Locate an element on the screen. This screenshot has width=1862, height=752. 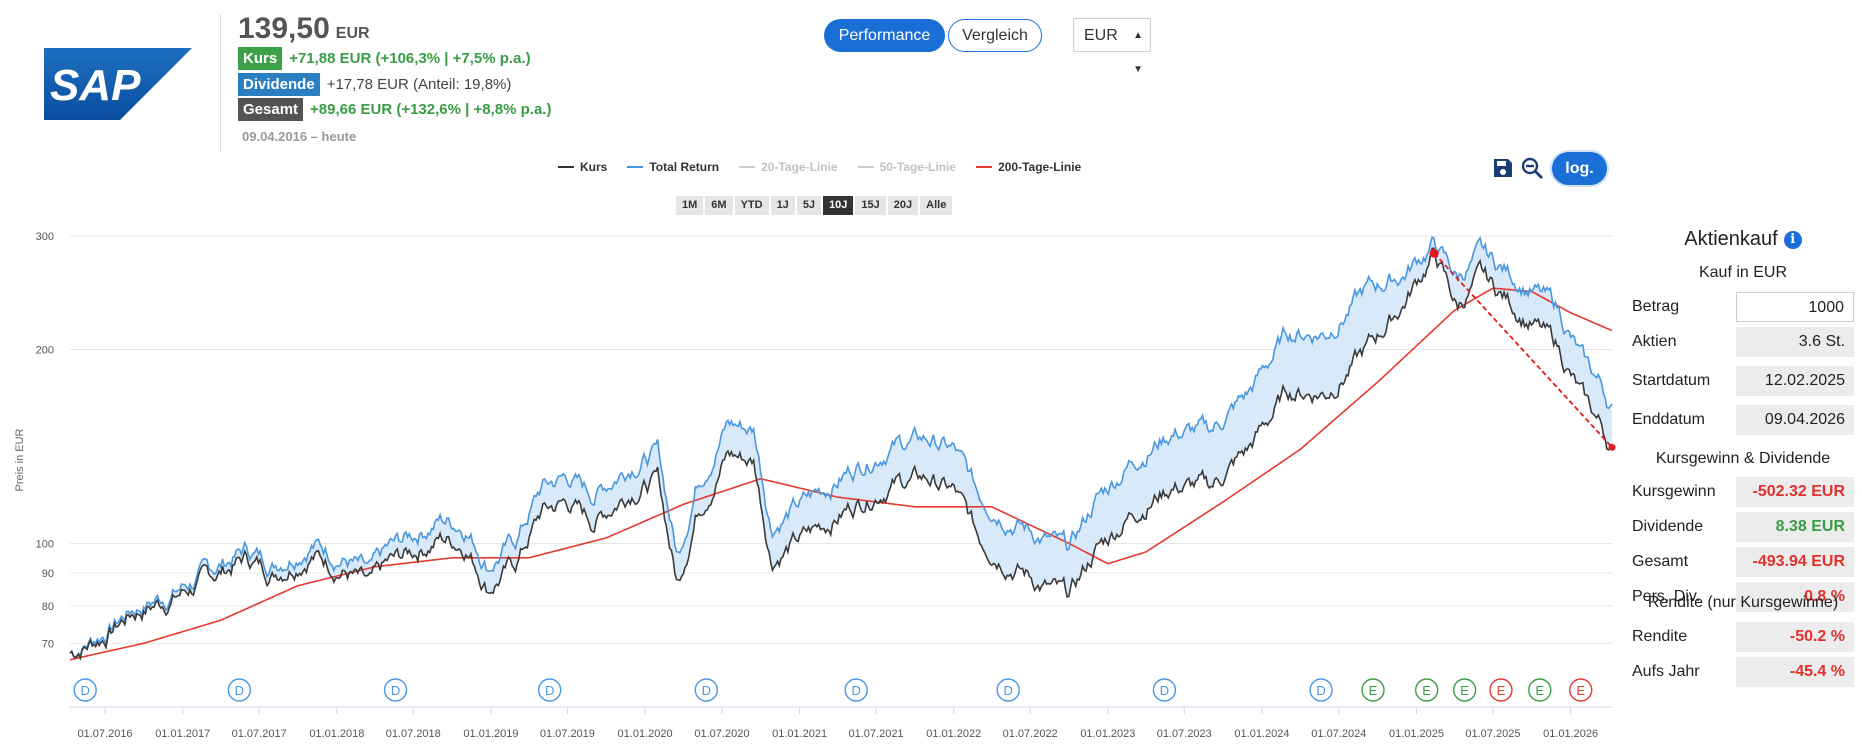
legend-item-50-tage: 50-Tage-Linie is located at coordinates (907, 167).